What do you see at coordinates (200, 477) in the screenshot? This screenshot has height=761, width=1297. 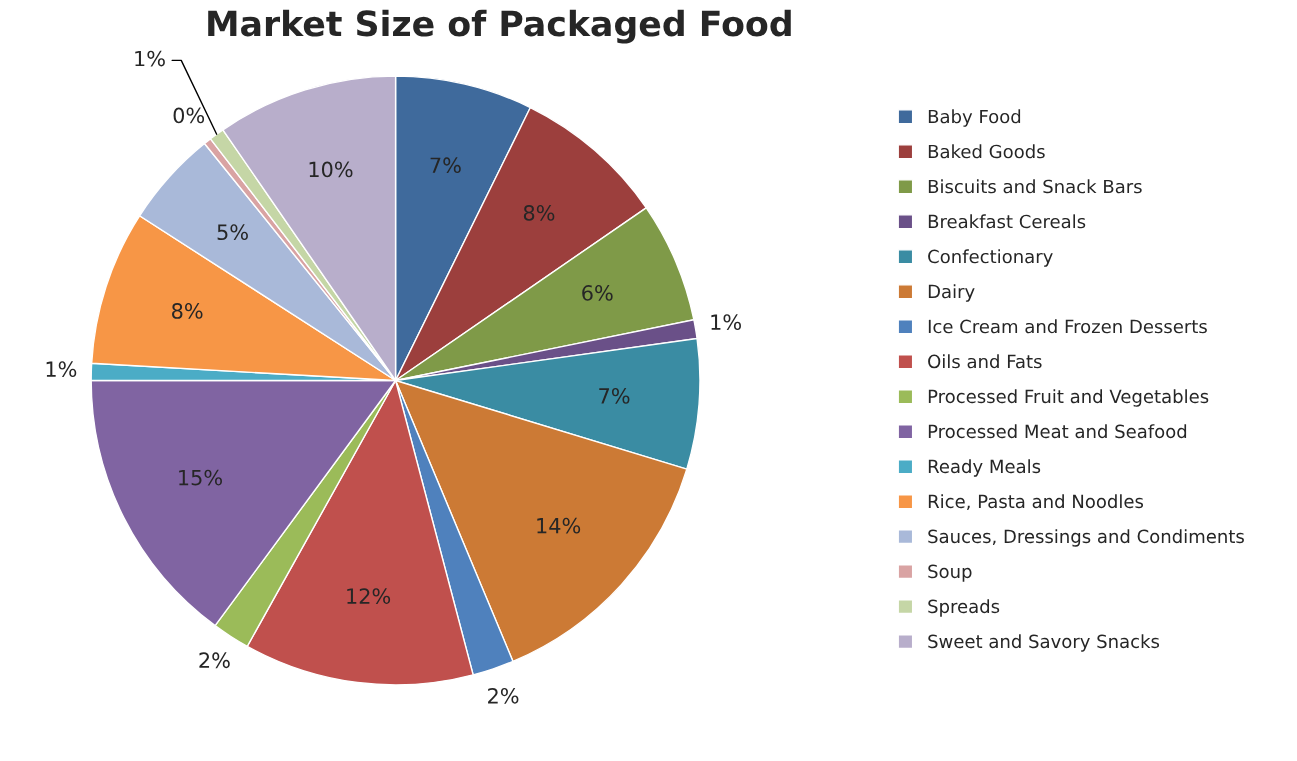 I see `data-label: 15%` at bounding box center [200, 477].